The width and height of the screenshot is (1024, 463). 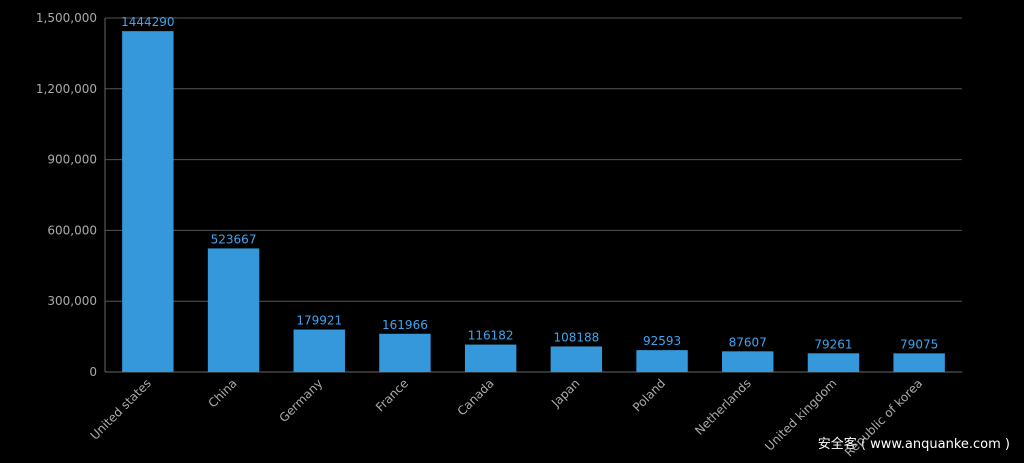 What do you see at coordinates (919, 344) in the screenshot?
I see `value-label: 79075` at bounding box center [919, 344].